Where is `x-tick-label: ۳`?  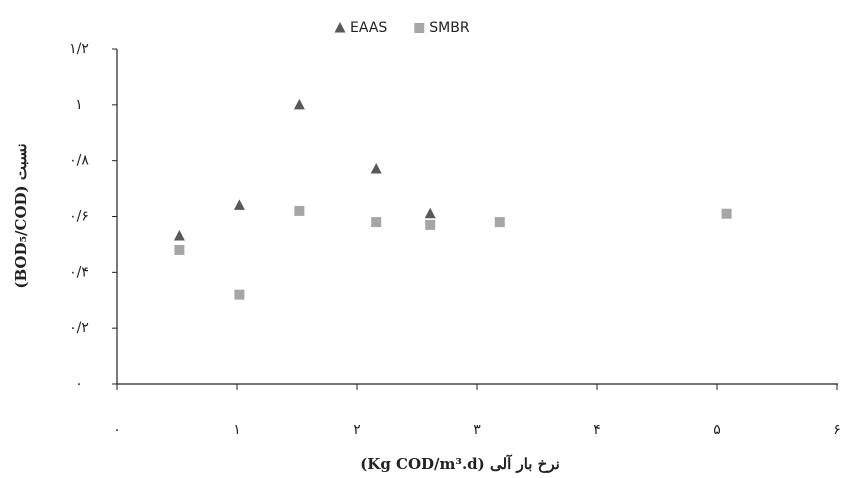 x-tick-label: ۳ is located at coordinates (477, 430).